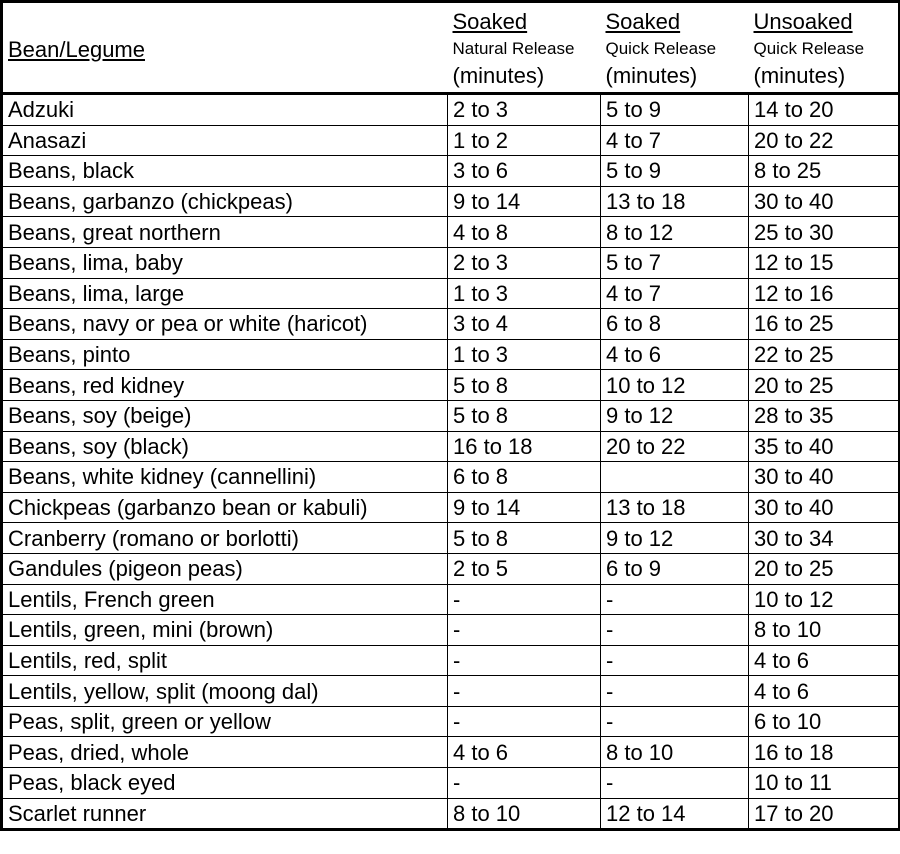 The height and width of the screenshot is (854, 900). What do you see at coordinates (824, 446) in the screenshot?
I see `unsoaked-quick-cell: 35 to 40` at bounding box center [824, 446].